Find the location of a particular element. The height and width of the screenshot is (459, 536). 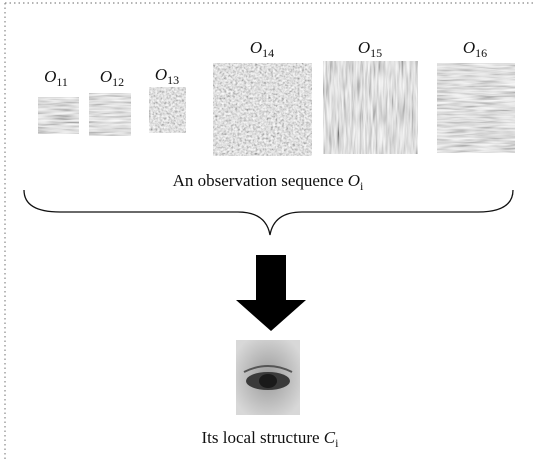

label-part: 11 is located at coordinates (62, 82).